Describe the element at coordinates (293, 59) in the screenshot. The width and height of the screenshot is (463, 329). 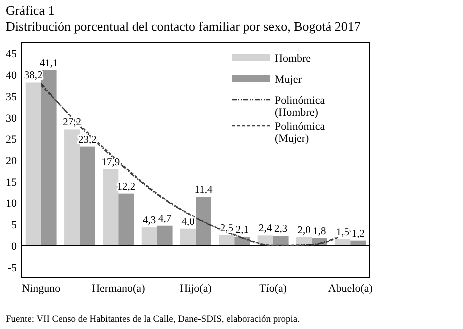
I see `legend-label: Hombre` at that location.